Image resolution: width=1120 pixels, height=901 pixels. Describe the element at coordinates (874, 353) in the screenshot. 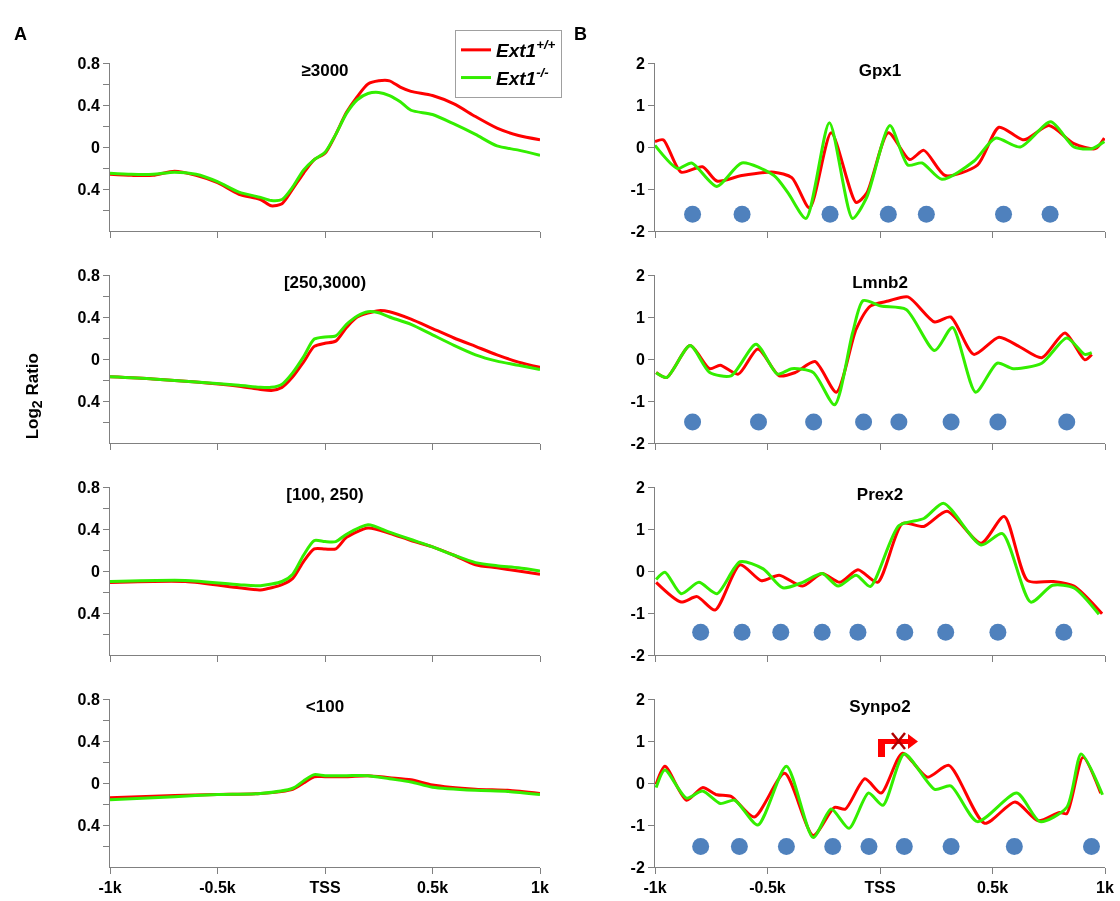

I see `line-series` at that location.